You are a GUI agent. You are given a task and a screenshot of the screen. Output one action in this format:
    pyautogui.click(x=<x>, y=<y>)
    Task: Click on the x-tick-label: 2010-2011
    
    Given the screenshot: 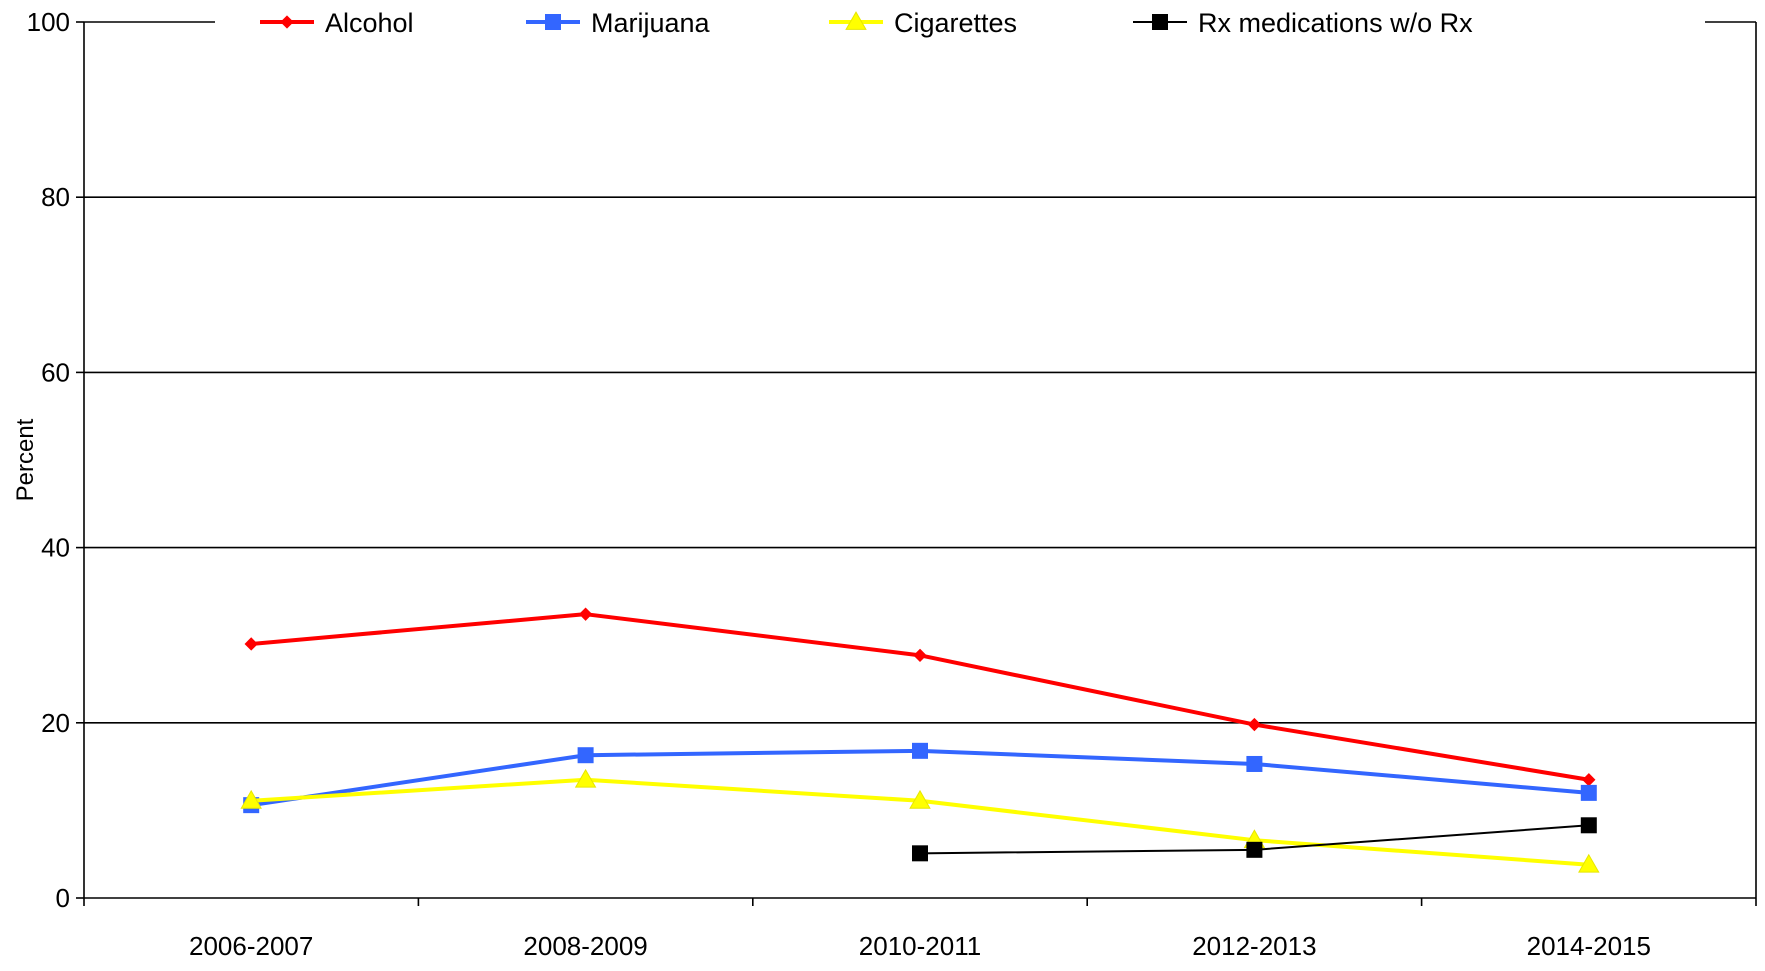 What is the action you would take?
    pyautogui.click(x=920, y=946)
    